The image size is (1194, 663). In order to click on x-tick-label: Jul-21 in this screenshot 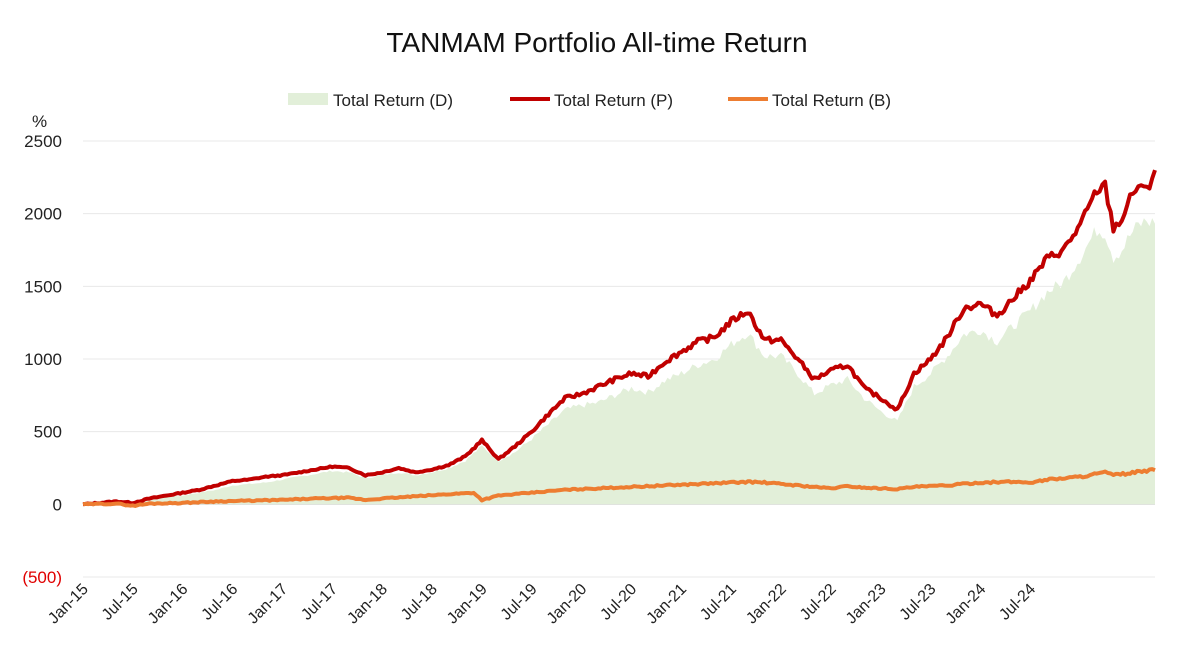, I will do `click(718, 602)`.